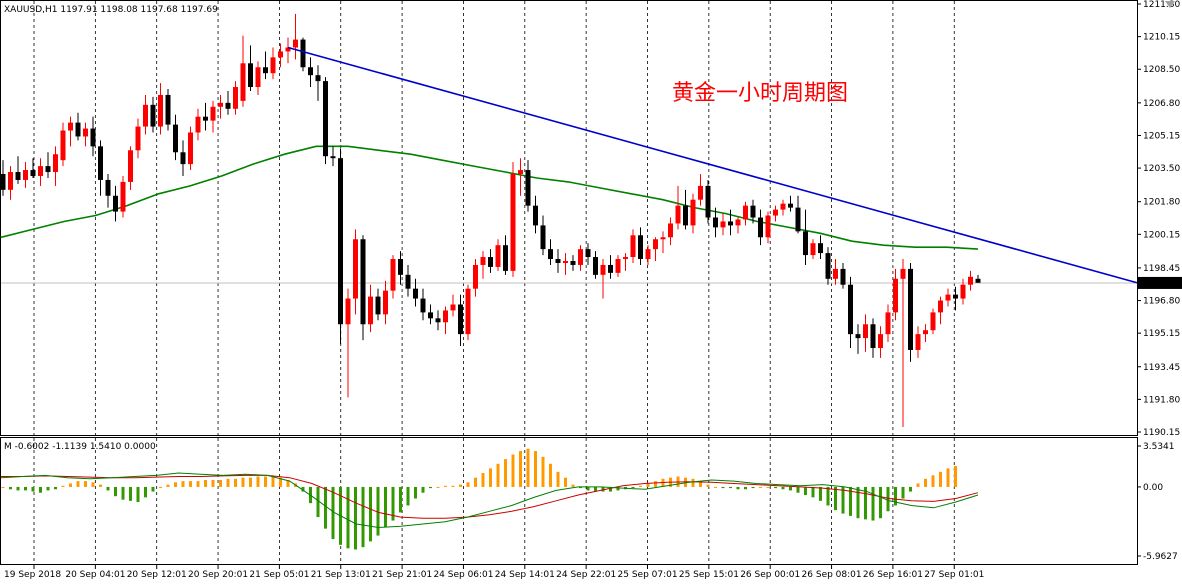  What do you see at coordinates (32, 575) in the screenshot?
I see `time-tick-label: 19 Sep 2018` at bounding box center [32, 575].